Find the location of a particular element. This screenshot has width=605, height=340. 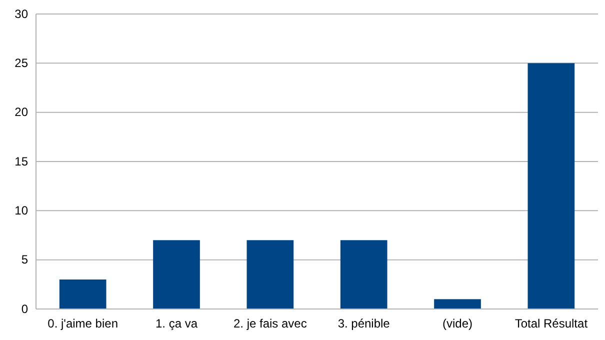

y-tick-label: 30 is located at coordinates (21, 13).